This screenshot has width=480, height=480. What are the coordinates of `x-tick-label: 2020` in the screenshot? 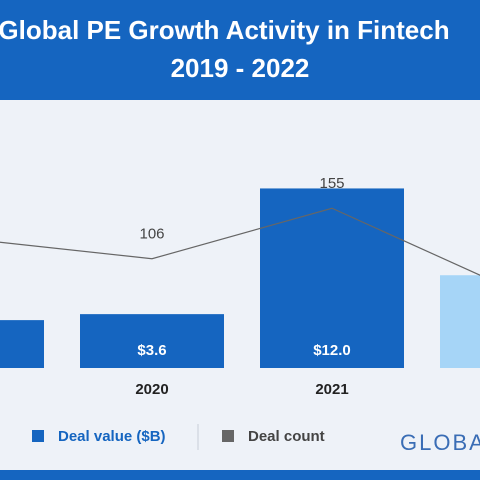 It's located at (151, 389).